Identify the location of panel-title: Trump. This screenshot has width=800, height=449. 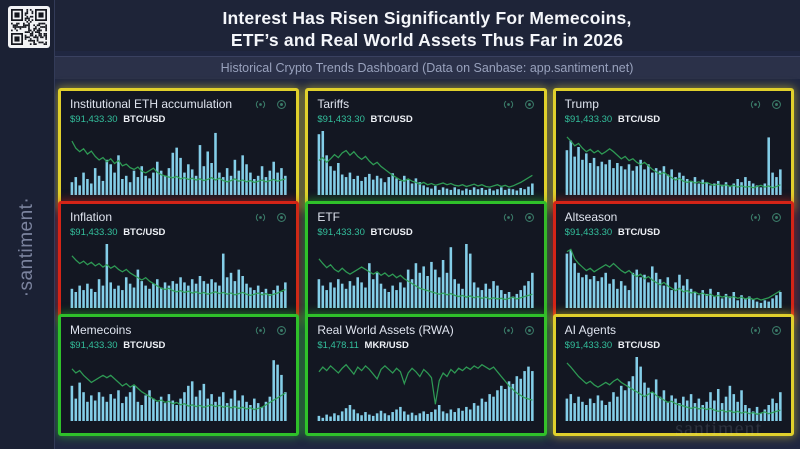
(581, 104).